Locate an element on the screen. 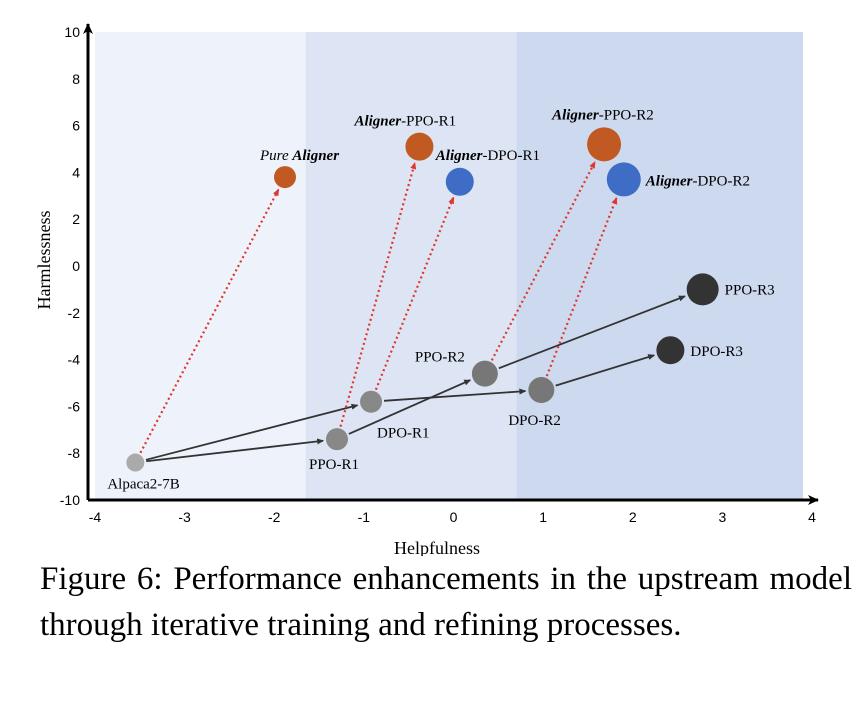 This screenshot has height=706, width=860. point-aligner-ppo-r1 is located at coordinates (419, 146).